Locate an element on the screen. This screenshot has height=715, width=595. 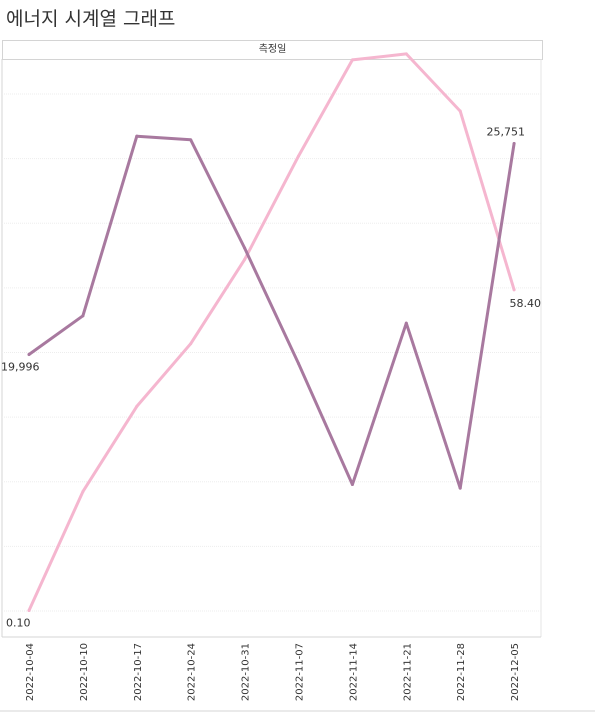
data-label: 25,751 is located at coordinates (506, 131).